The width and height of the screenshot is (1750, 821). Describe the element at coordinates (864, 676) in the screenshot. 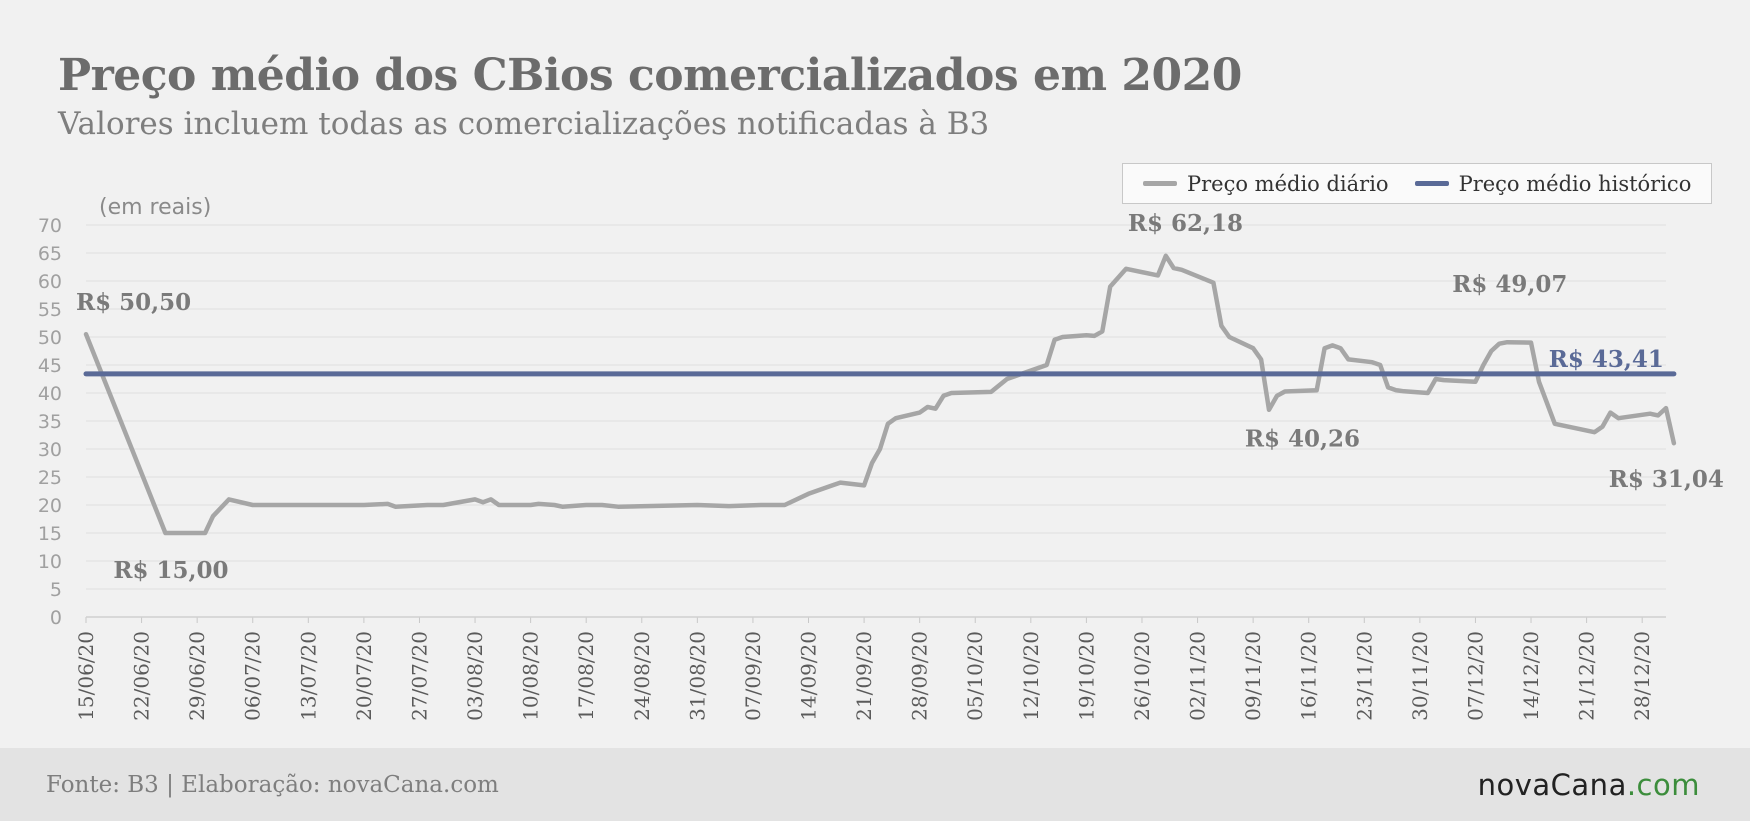

I see `x-tick-label-14: 21/09/20` at that location.